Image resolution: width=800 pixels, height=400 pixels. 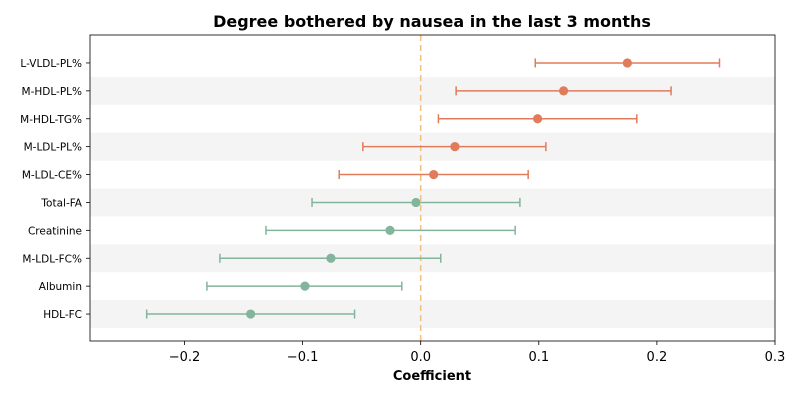 I want to click on x-tick-label: 0.0, so click(x=420, y=357).